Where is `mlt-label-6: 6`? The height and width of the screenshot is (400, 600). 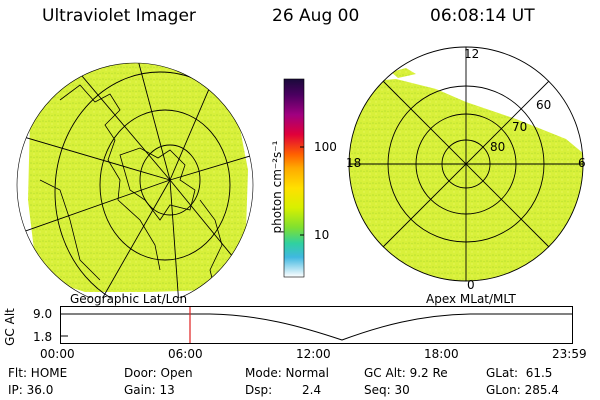
mlt-label-6: 6 is located at coordinates (582, 163).